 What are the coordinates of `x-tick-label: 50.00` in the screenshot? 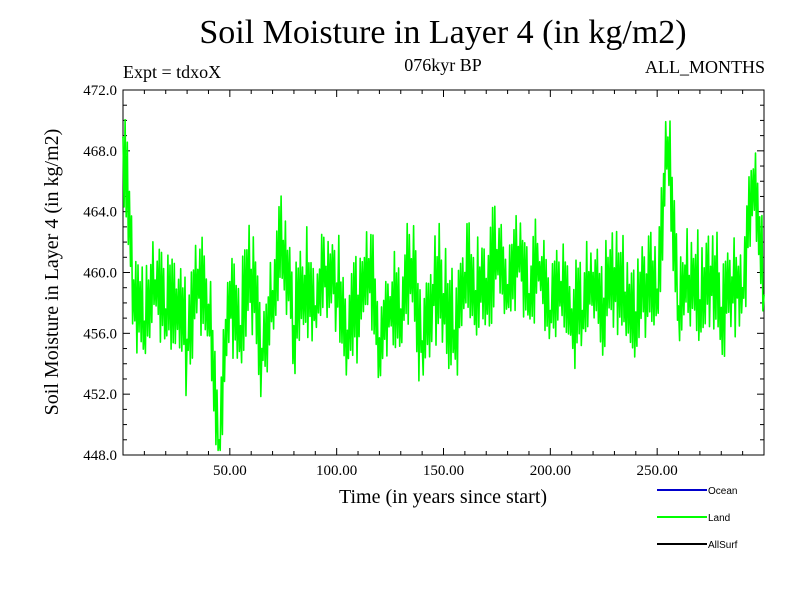 It's located at (230, 471).